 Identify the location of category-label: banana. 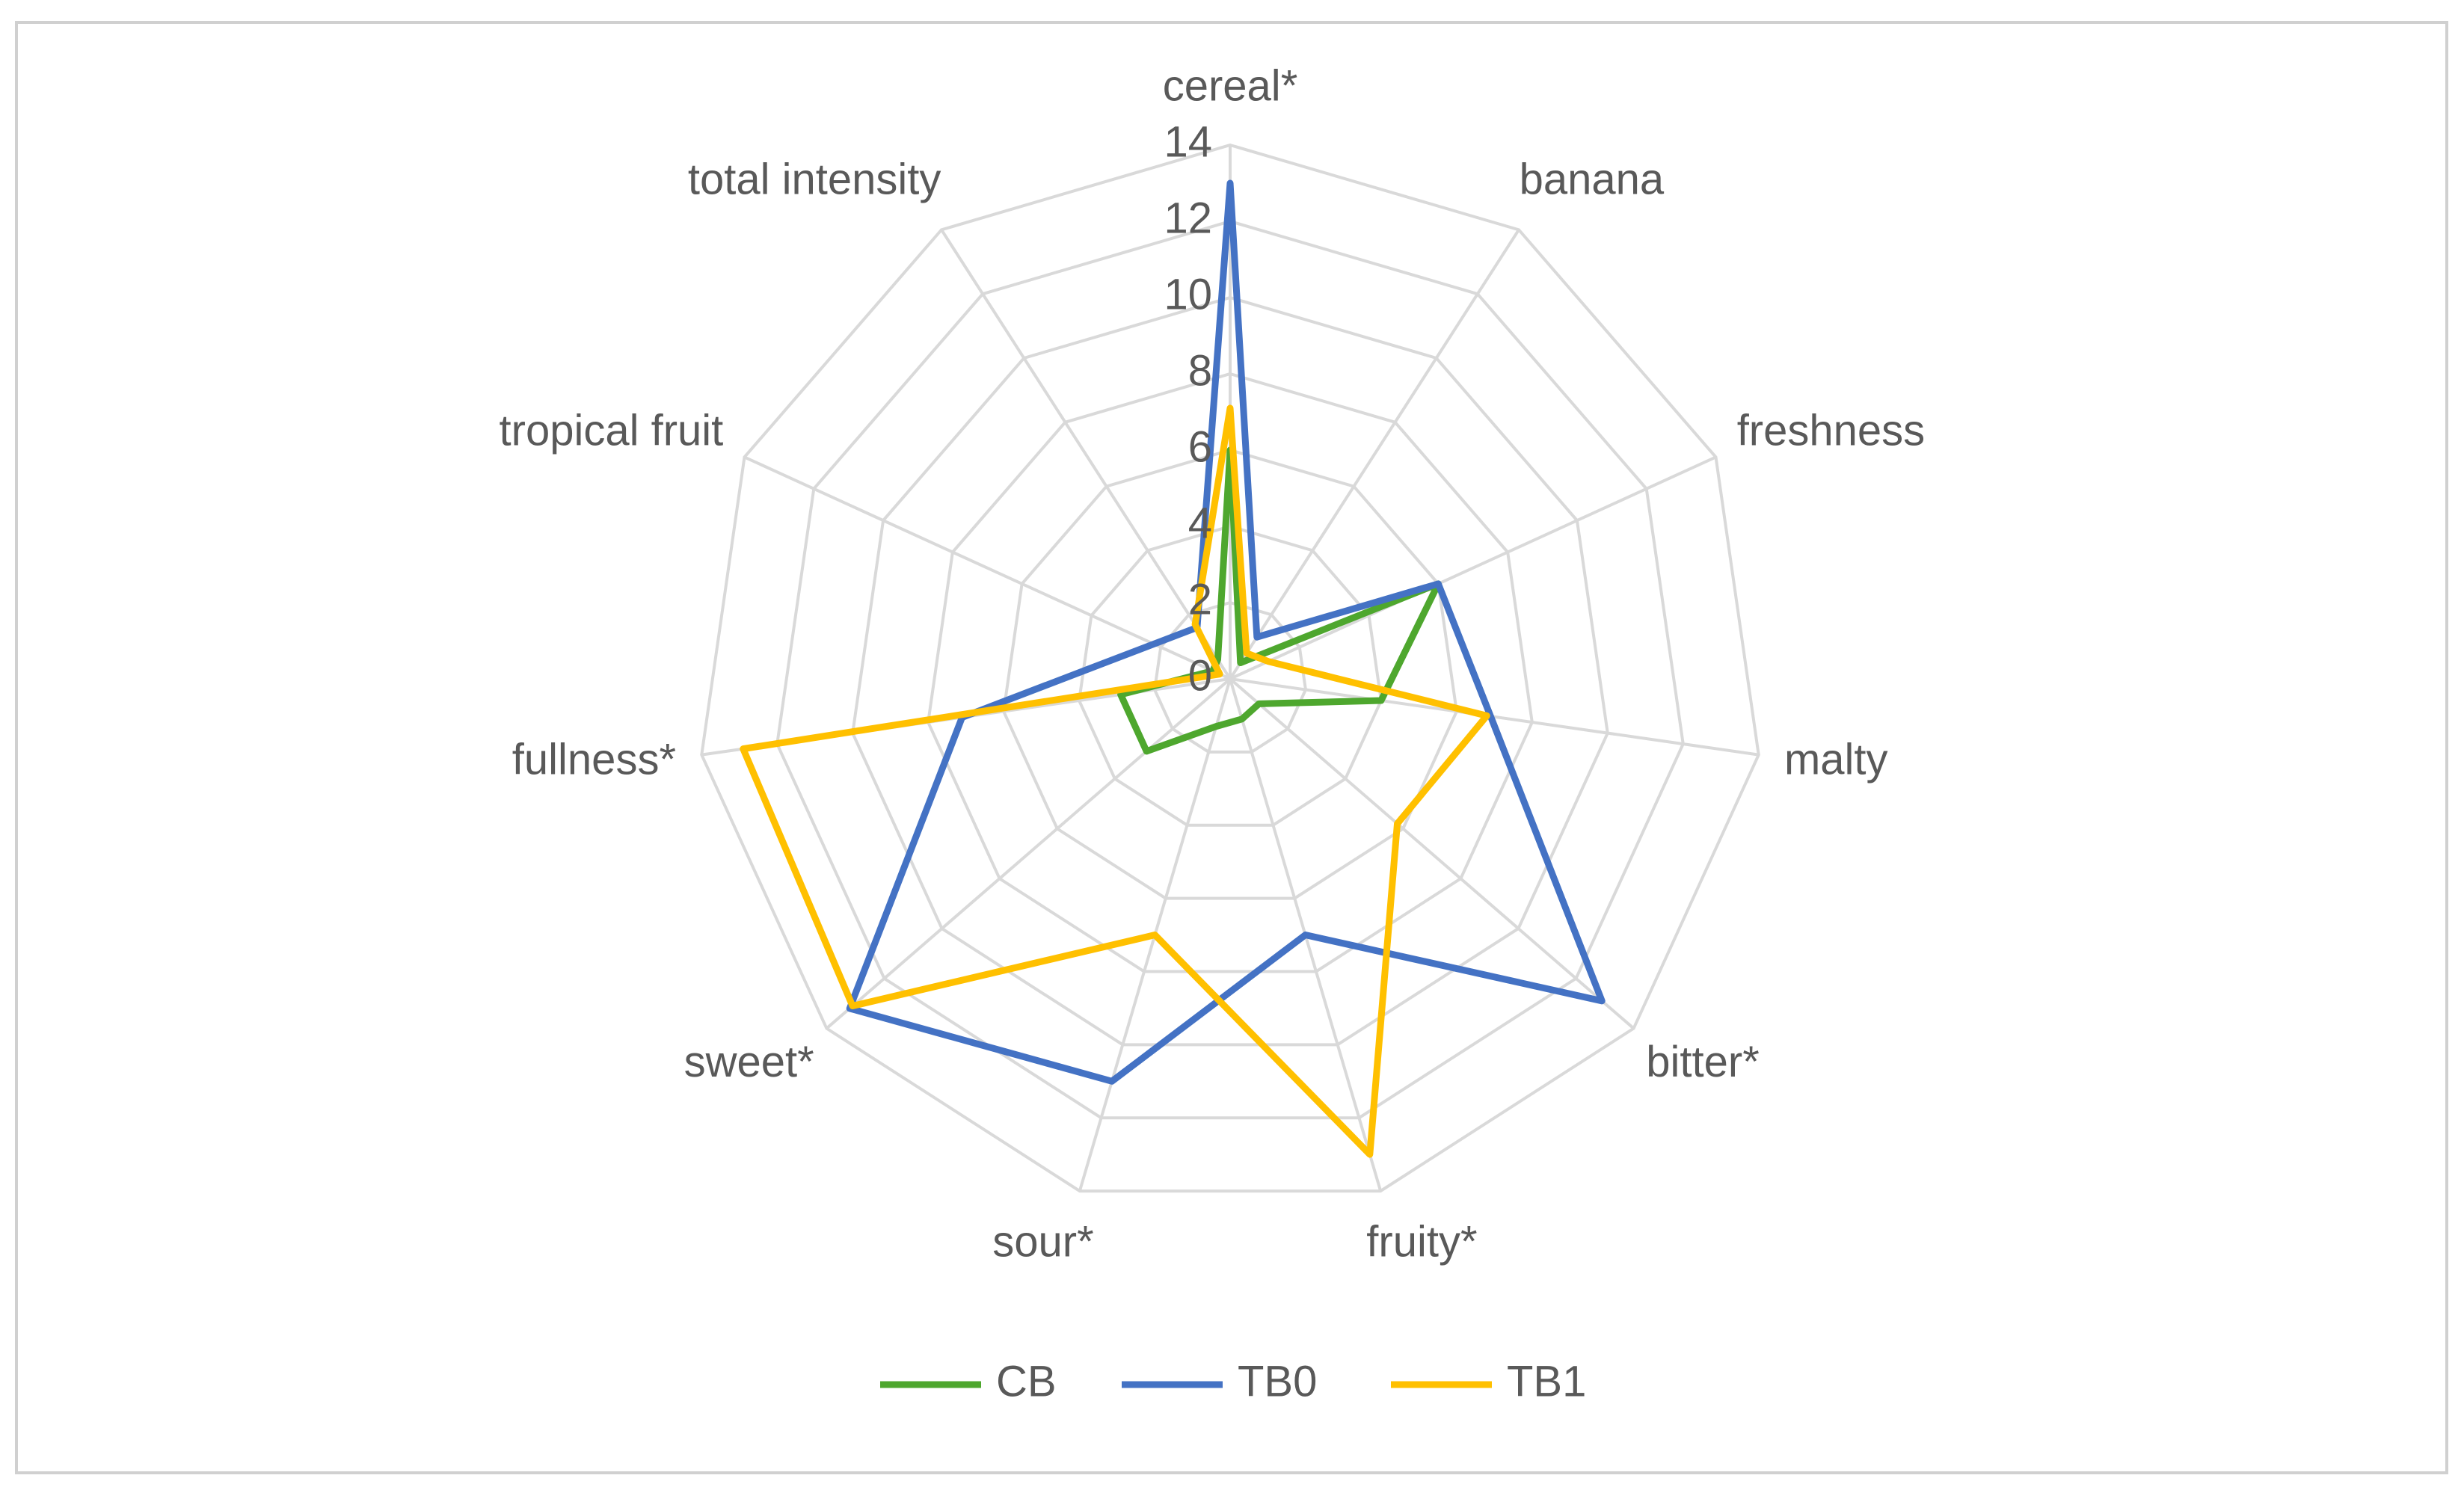
(1592, 180).